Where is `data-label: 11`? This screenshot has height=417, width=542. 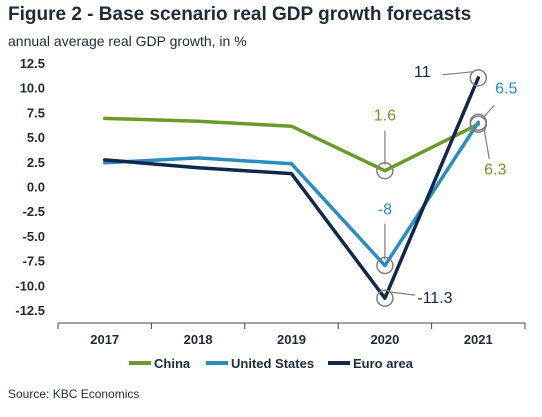
data-label: 11 is located at coordinates (422, 72).